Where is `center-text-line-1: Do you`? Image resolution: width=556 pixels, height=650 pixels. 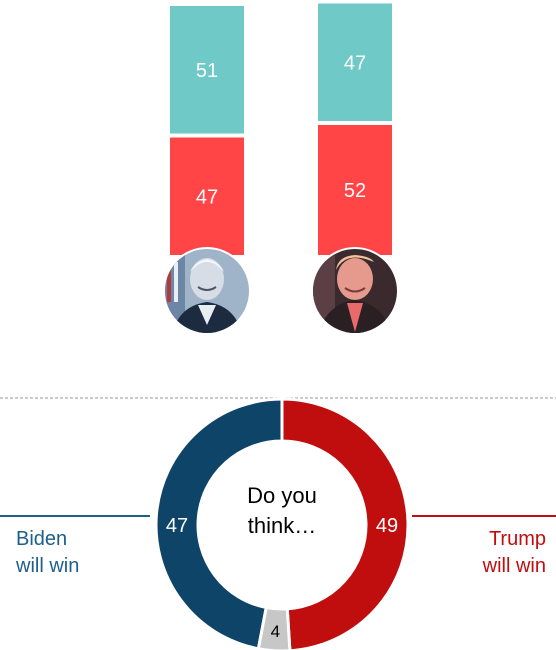 center-text-line-1: Do you is located at coordinates (282, 495).